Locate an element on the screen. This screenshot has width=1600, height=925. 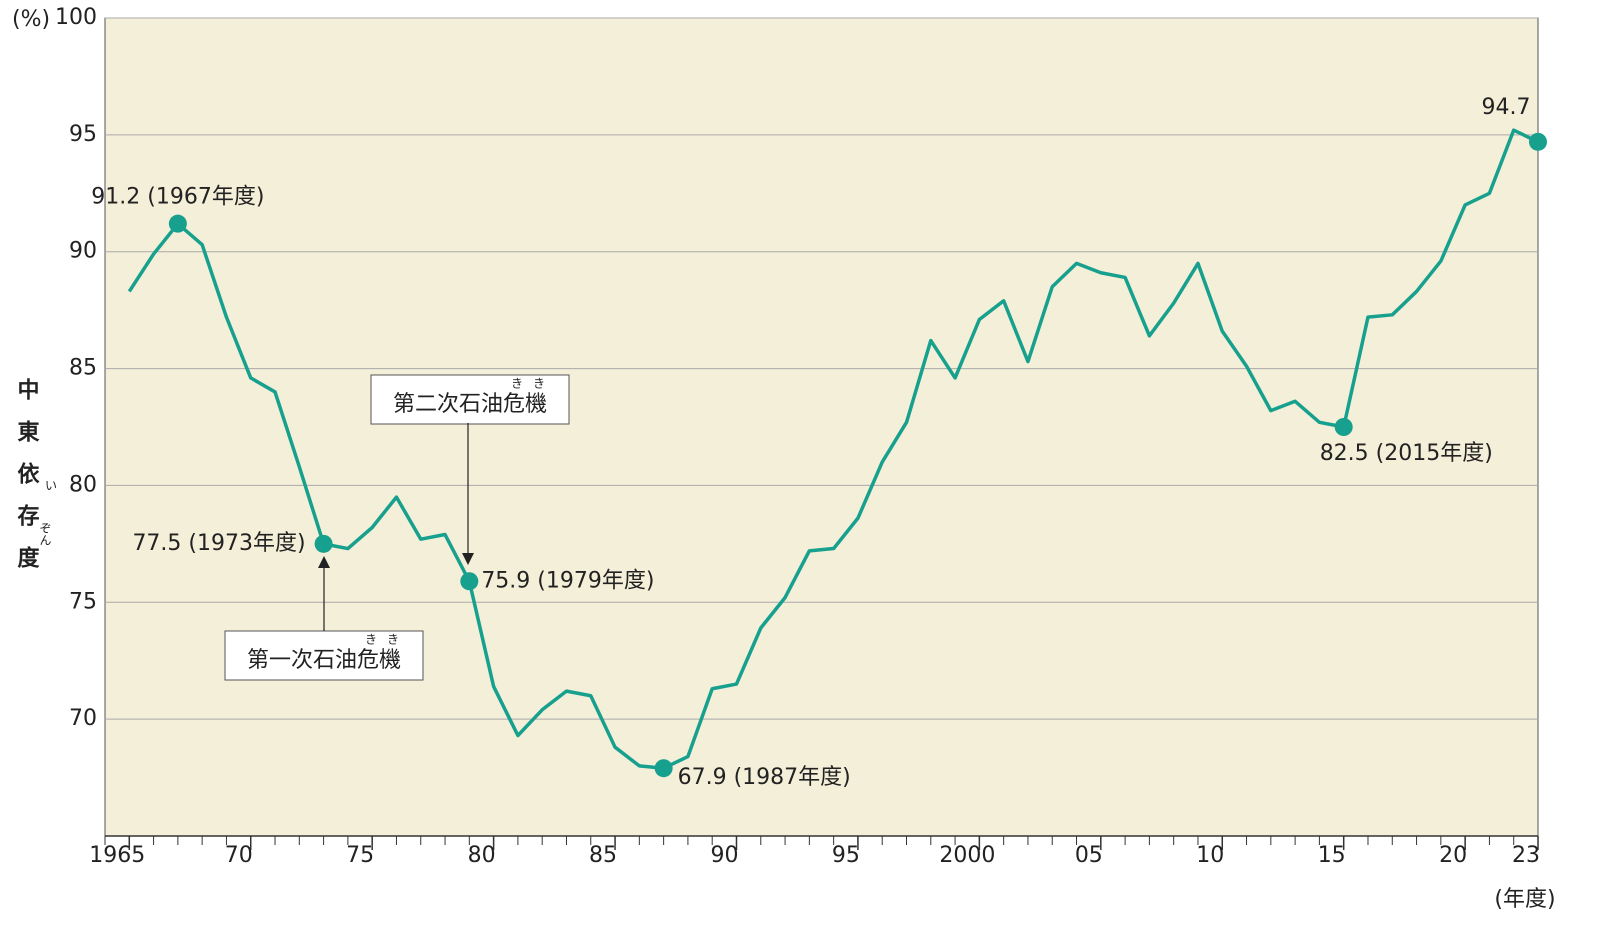
x-tick-label: 90 is located at coordinates (724, 855).